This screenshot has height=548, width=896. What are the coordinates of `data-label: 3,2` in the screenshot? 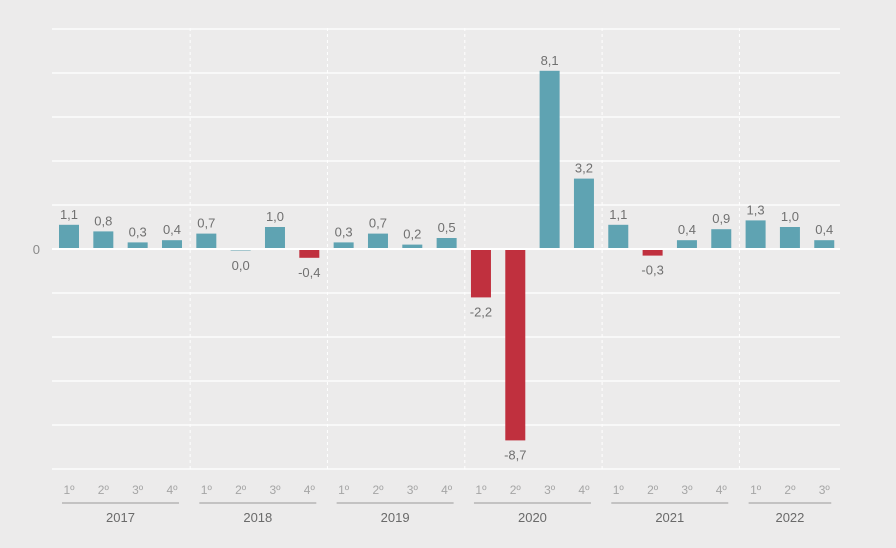 It's located at (584, 168).